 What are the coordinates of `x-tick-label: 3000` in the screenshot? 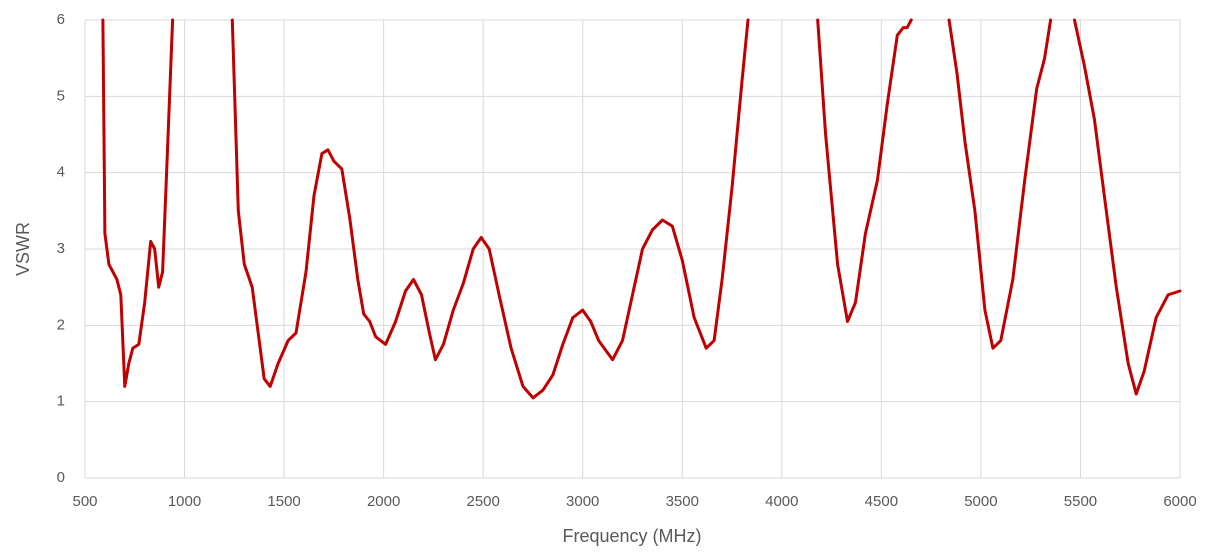 It's located at (582, 501).